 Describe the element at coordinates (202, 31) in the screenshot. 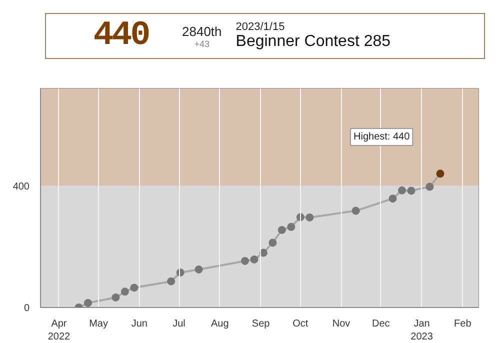

I see `text: 2840th` at that location.